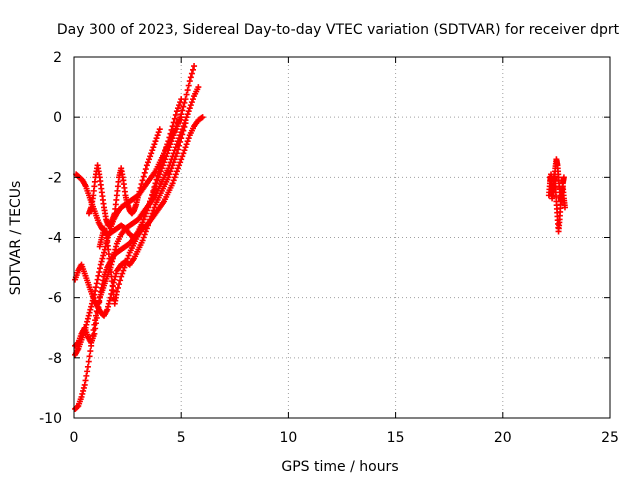 Image resolution: width=640 pixels, height=480 pixels. Describe the element at coordinates (396, 438) in the screenshot. I see `x-tick-label: 15` at that location.